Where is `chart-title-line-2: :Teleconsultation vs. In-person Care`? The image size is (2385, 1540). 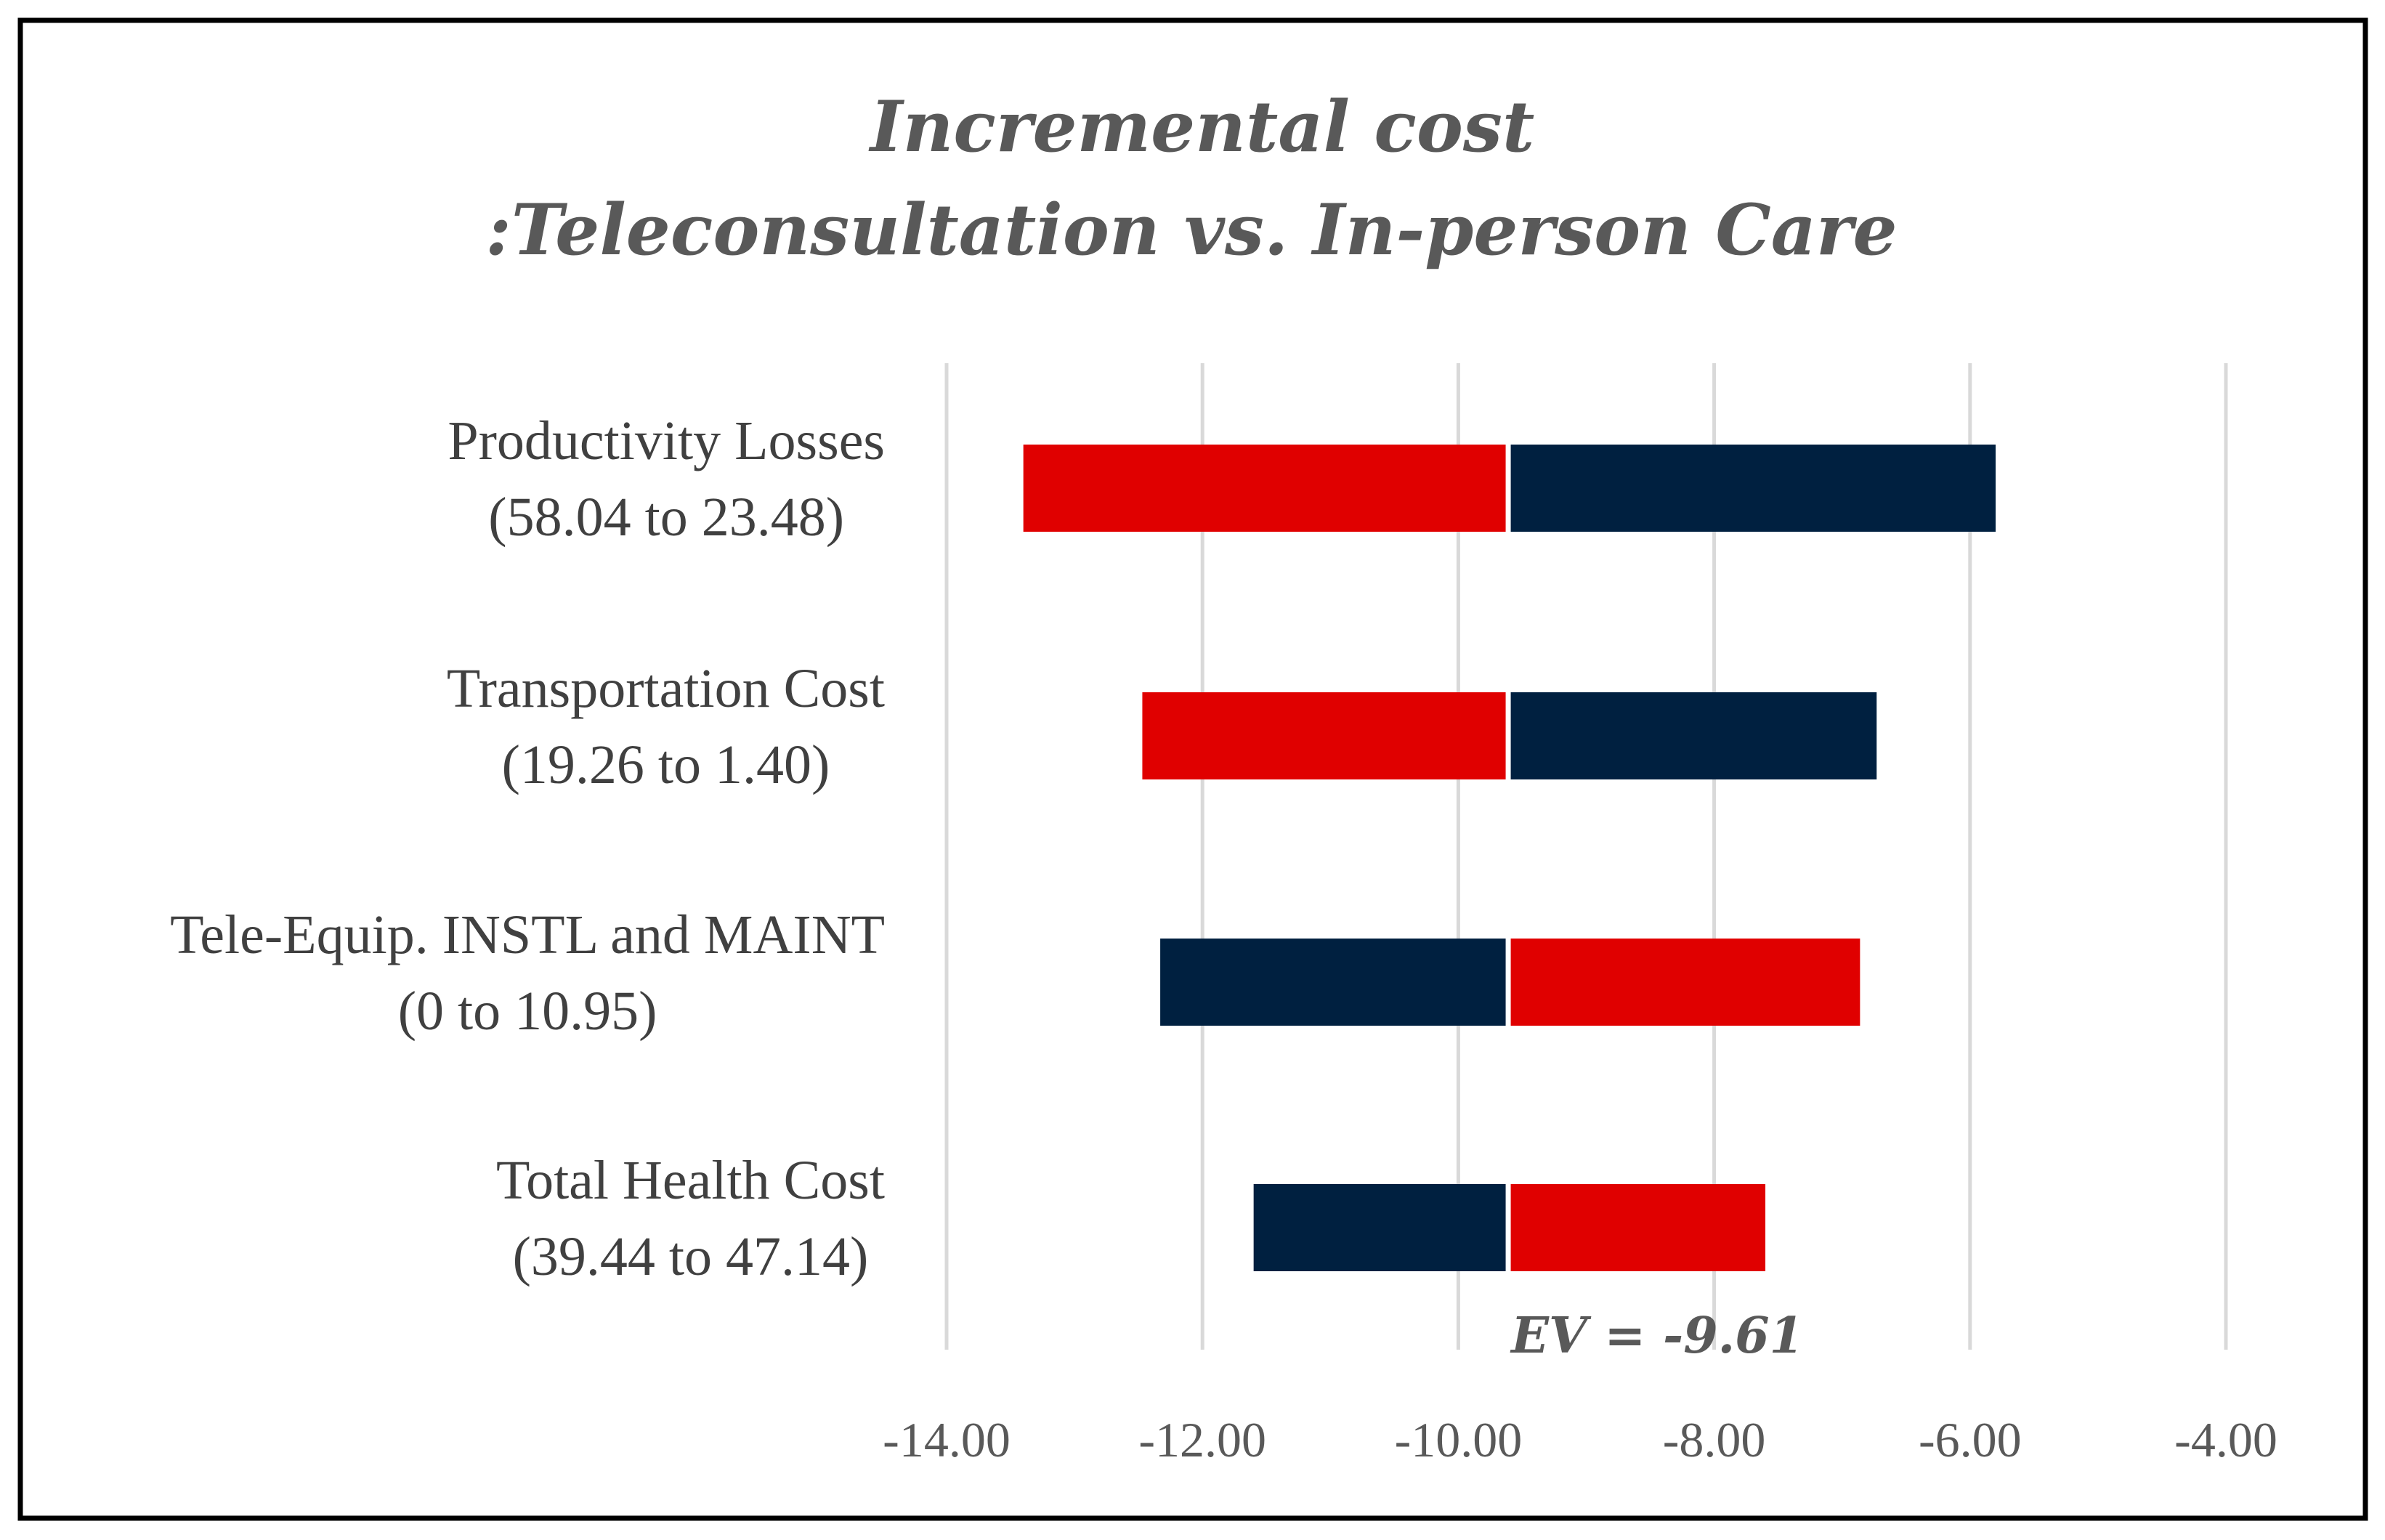
chart-title-line-2: :Teleconsultation vs. In-person Care is located at coordinates (1191, 230).